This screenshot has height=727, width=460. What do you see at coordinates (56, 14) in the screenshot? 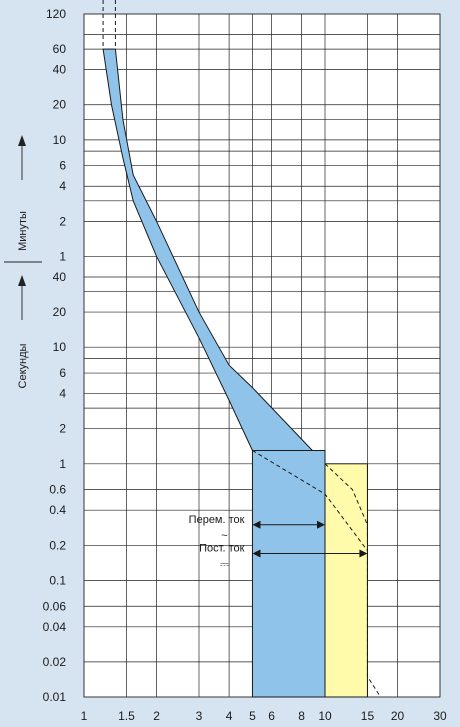
I see `y-tick-label-minutes: 120` at bounding box center [56, 14].